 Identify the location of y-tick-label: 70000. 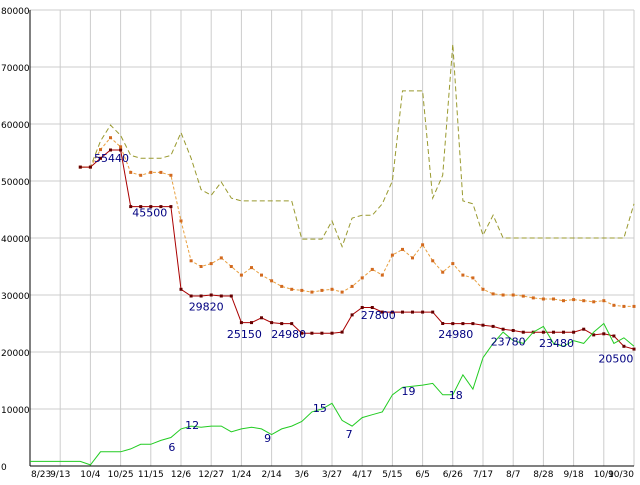
(15, 69).